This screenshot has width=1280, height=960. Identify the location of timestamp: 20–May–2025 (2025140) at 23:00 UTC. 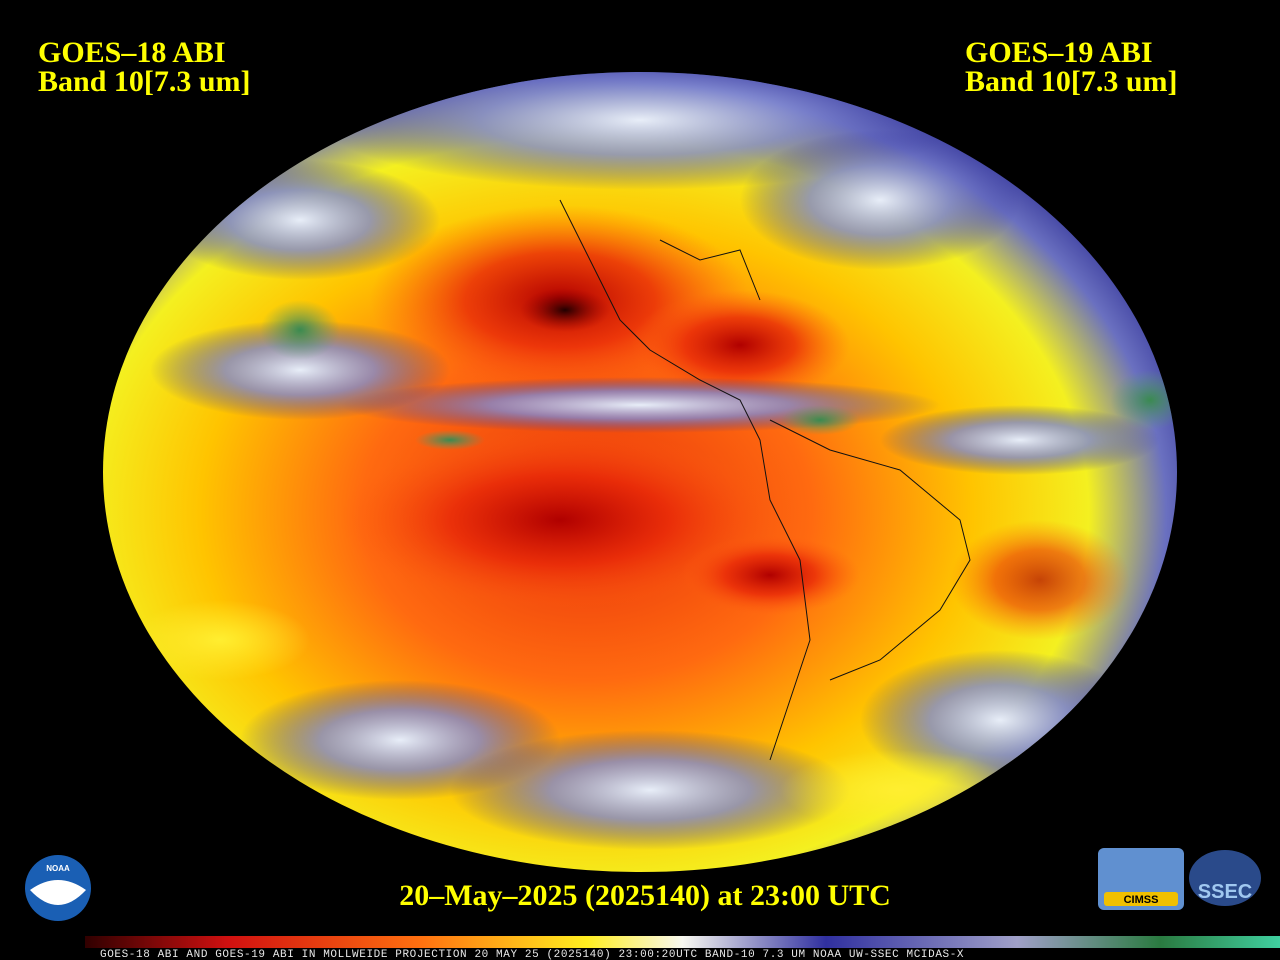
(645, 895).